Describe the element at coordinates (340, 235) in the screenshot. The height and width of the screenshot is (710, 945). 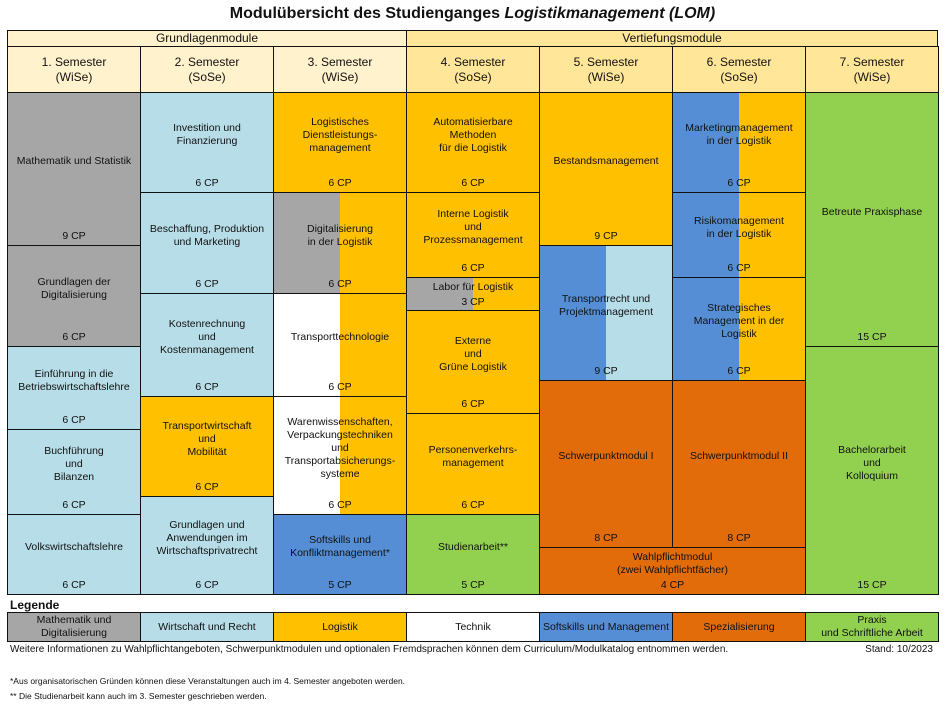
I see `module-name: Digitalisierung in der Logistik` at that location.